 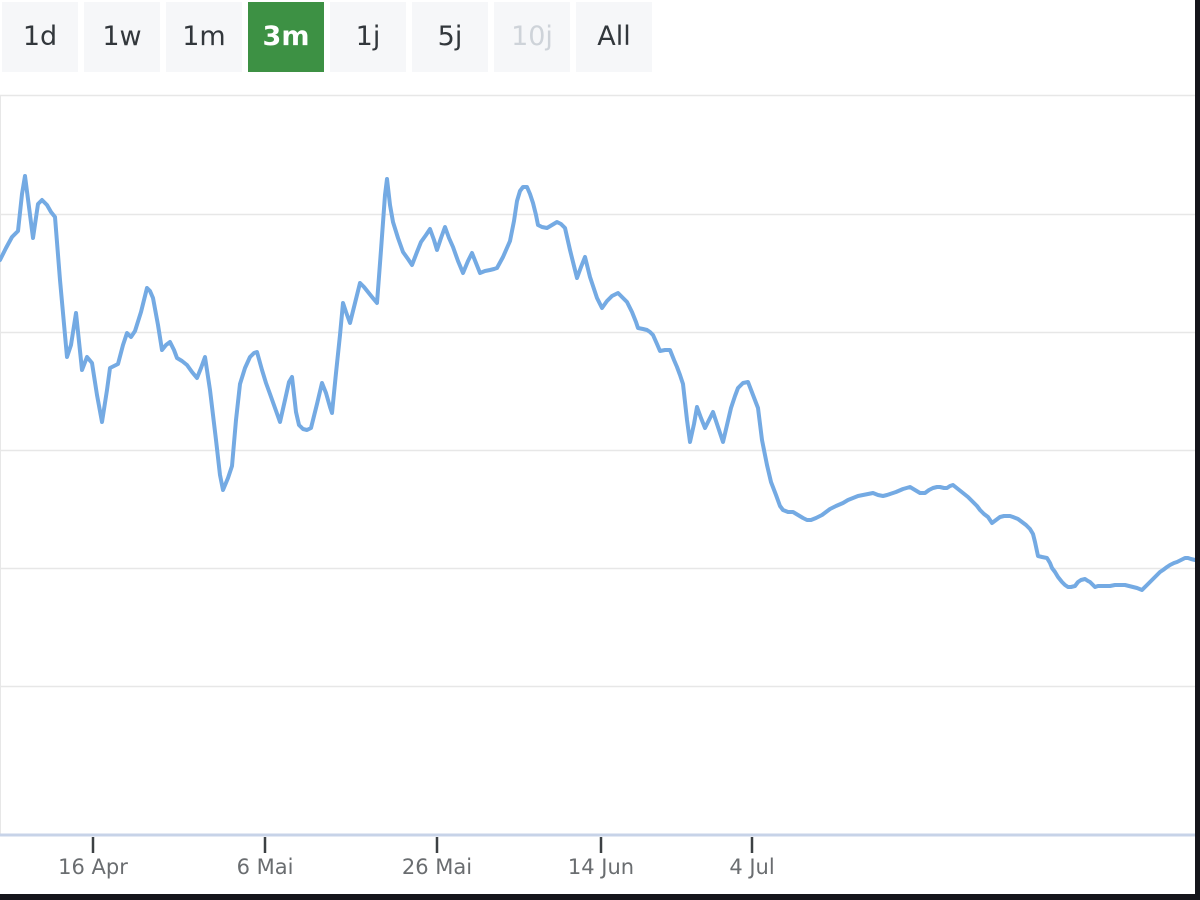 What do you see at coordinates (532, 37) in the screenshot?
I see `range-button-10j: 10j` at bounding box center [532, 37].